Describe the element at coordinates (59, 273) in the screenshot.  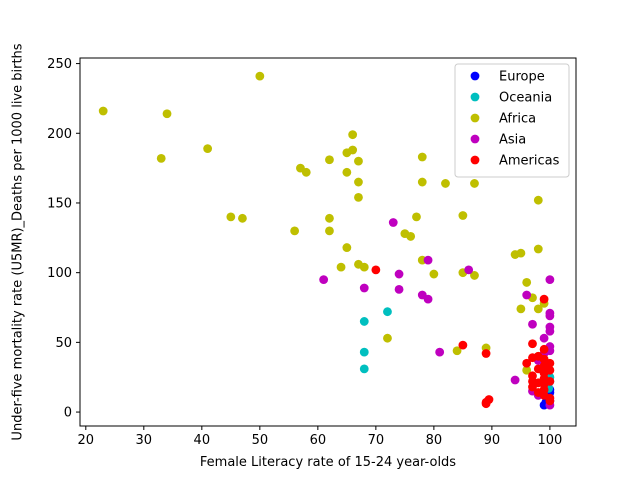
I see `y-tick-label: 100` at that location.